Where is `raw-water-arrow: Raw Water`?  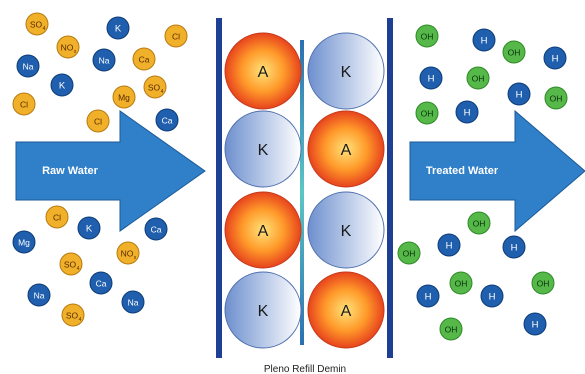 raw-water-arrow: Raw Water is located at coordinates (110, 171).